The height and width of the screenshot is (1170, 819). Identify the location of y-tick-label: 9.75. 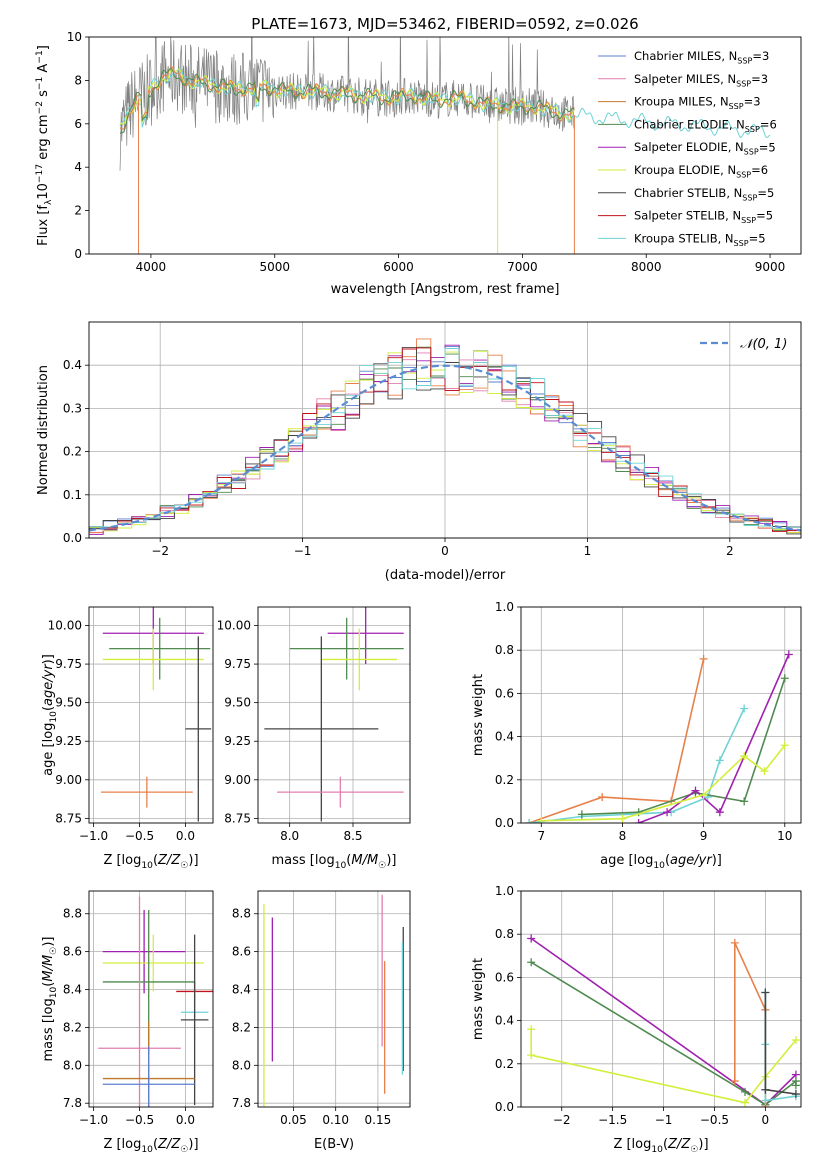
(237, 664).